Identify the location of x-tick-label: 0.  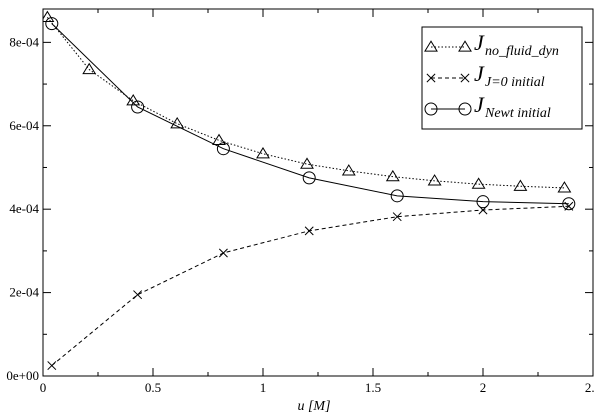
(43, 387).